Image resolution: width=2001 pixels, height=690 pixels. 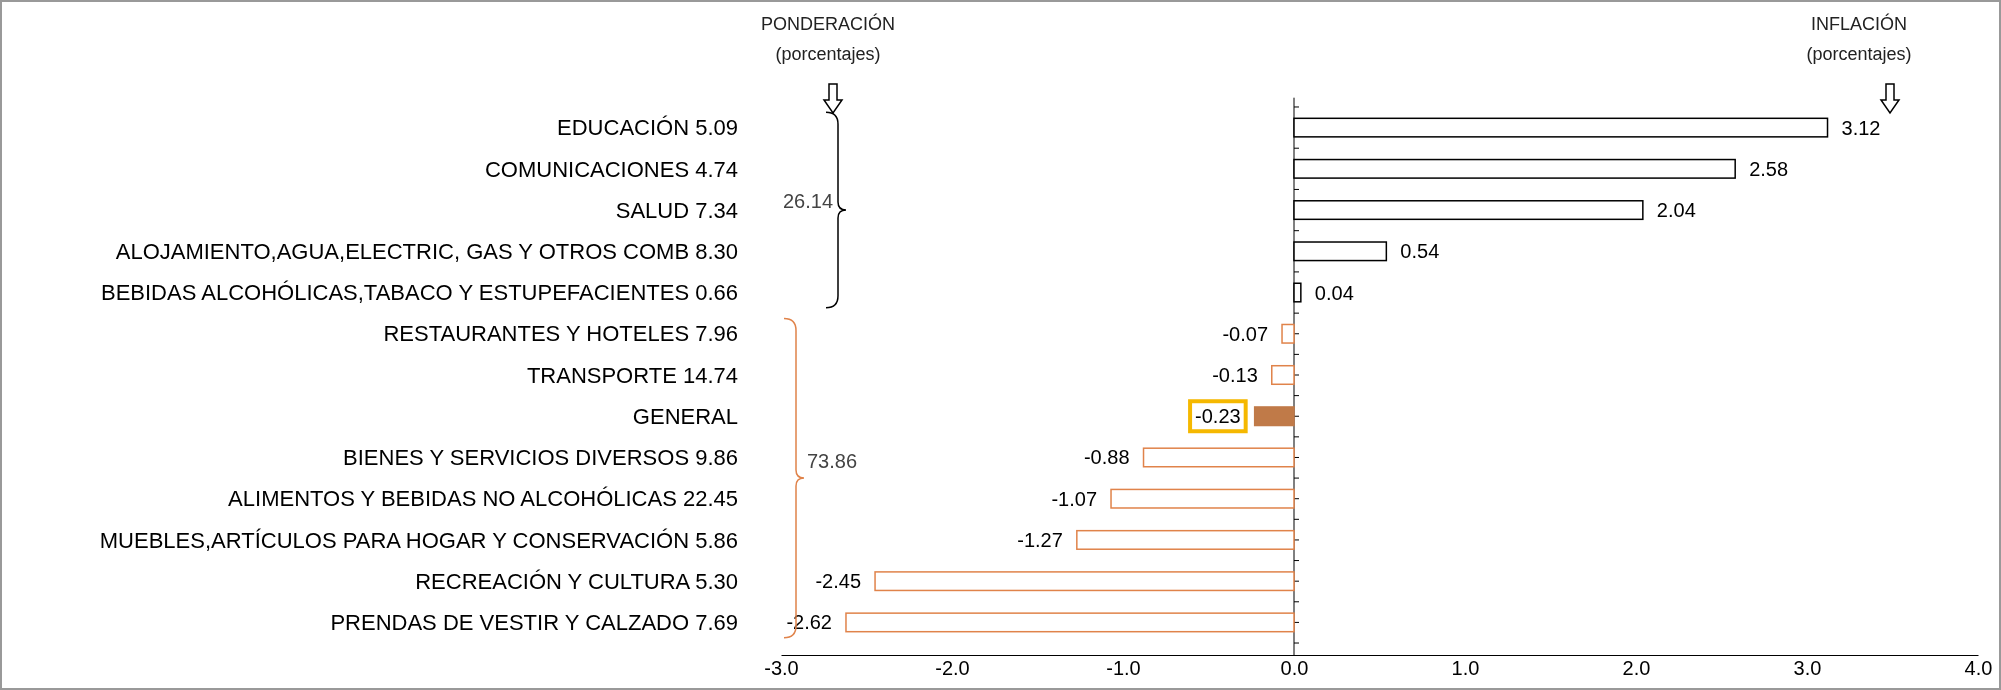 I want to click on x-tick-label: 2.0, so click(x=1636, y=668).